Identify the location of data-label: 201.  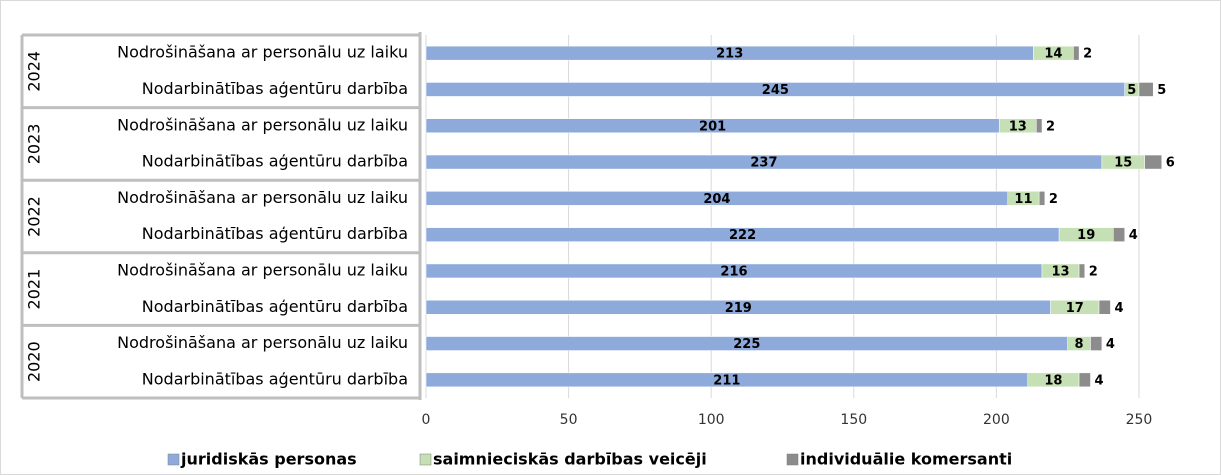
(712, 126).